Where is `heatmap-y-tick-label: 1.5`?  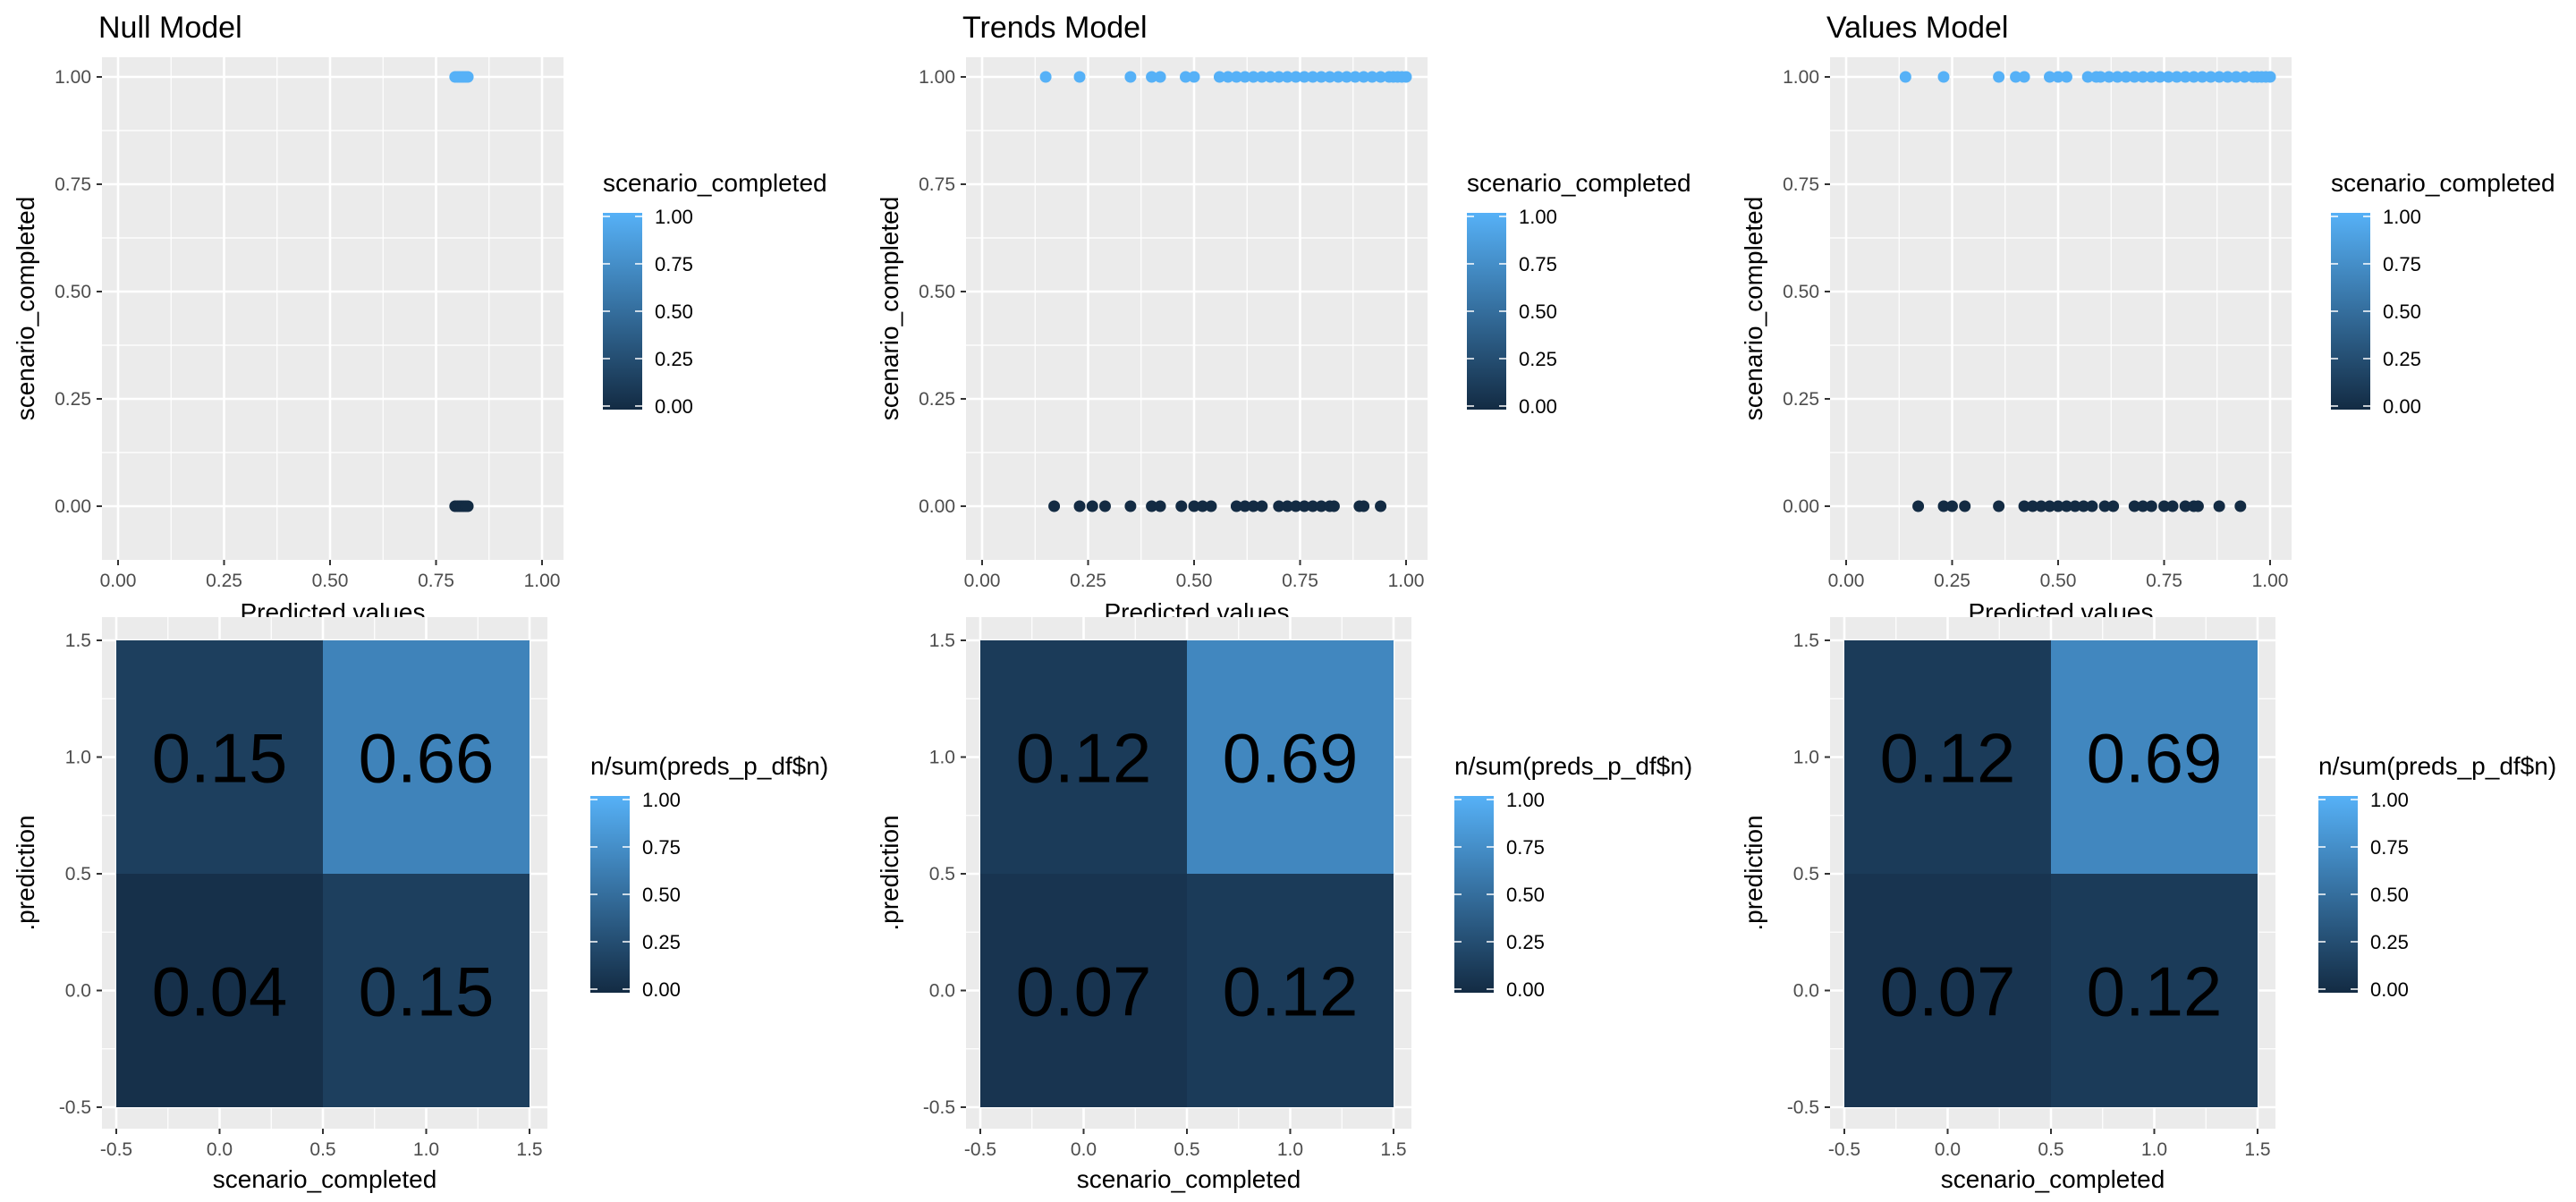
heatmap-y-tick-label: 1.5 is located at coordinates (942, 641).